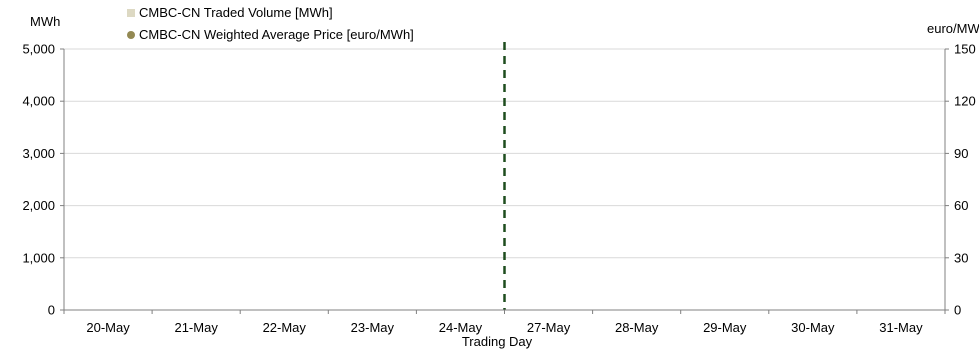  I want to click on left-tick-label-1: 1,000, so click(38, 257).